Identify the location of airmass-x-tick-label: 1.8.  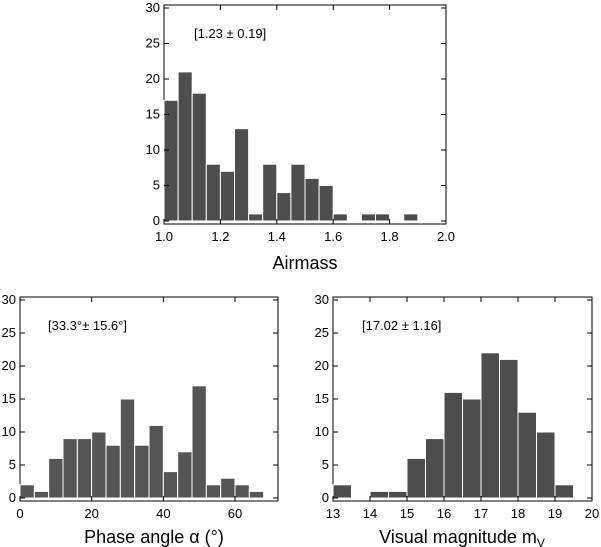
(390, 236).